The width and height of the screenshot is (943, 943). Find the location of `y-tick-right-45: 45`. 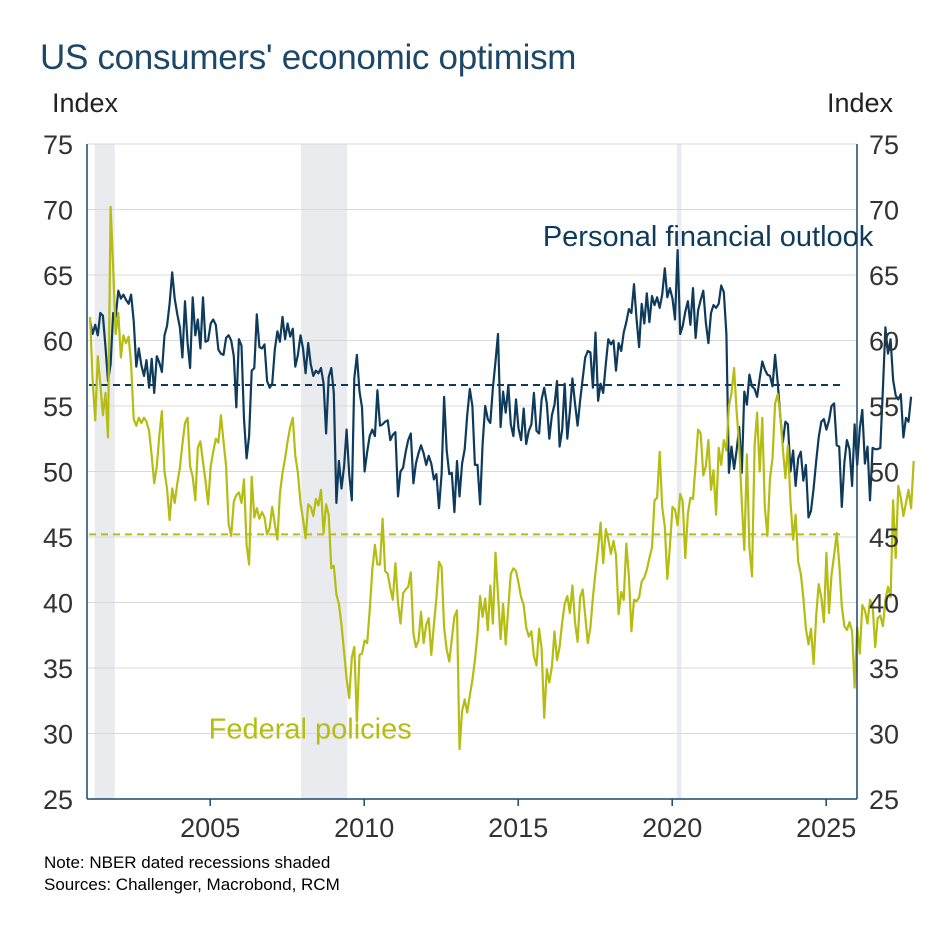

y-tick-right-45: 45 is located at coordinates (884, 538).